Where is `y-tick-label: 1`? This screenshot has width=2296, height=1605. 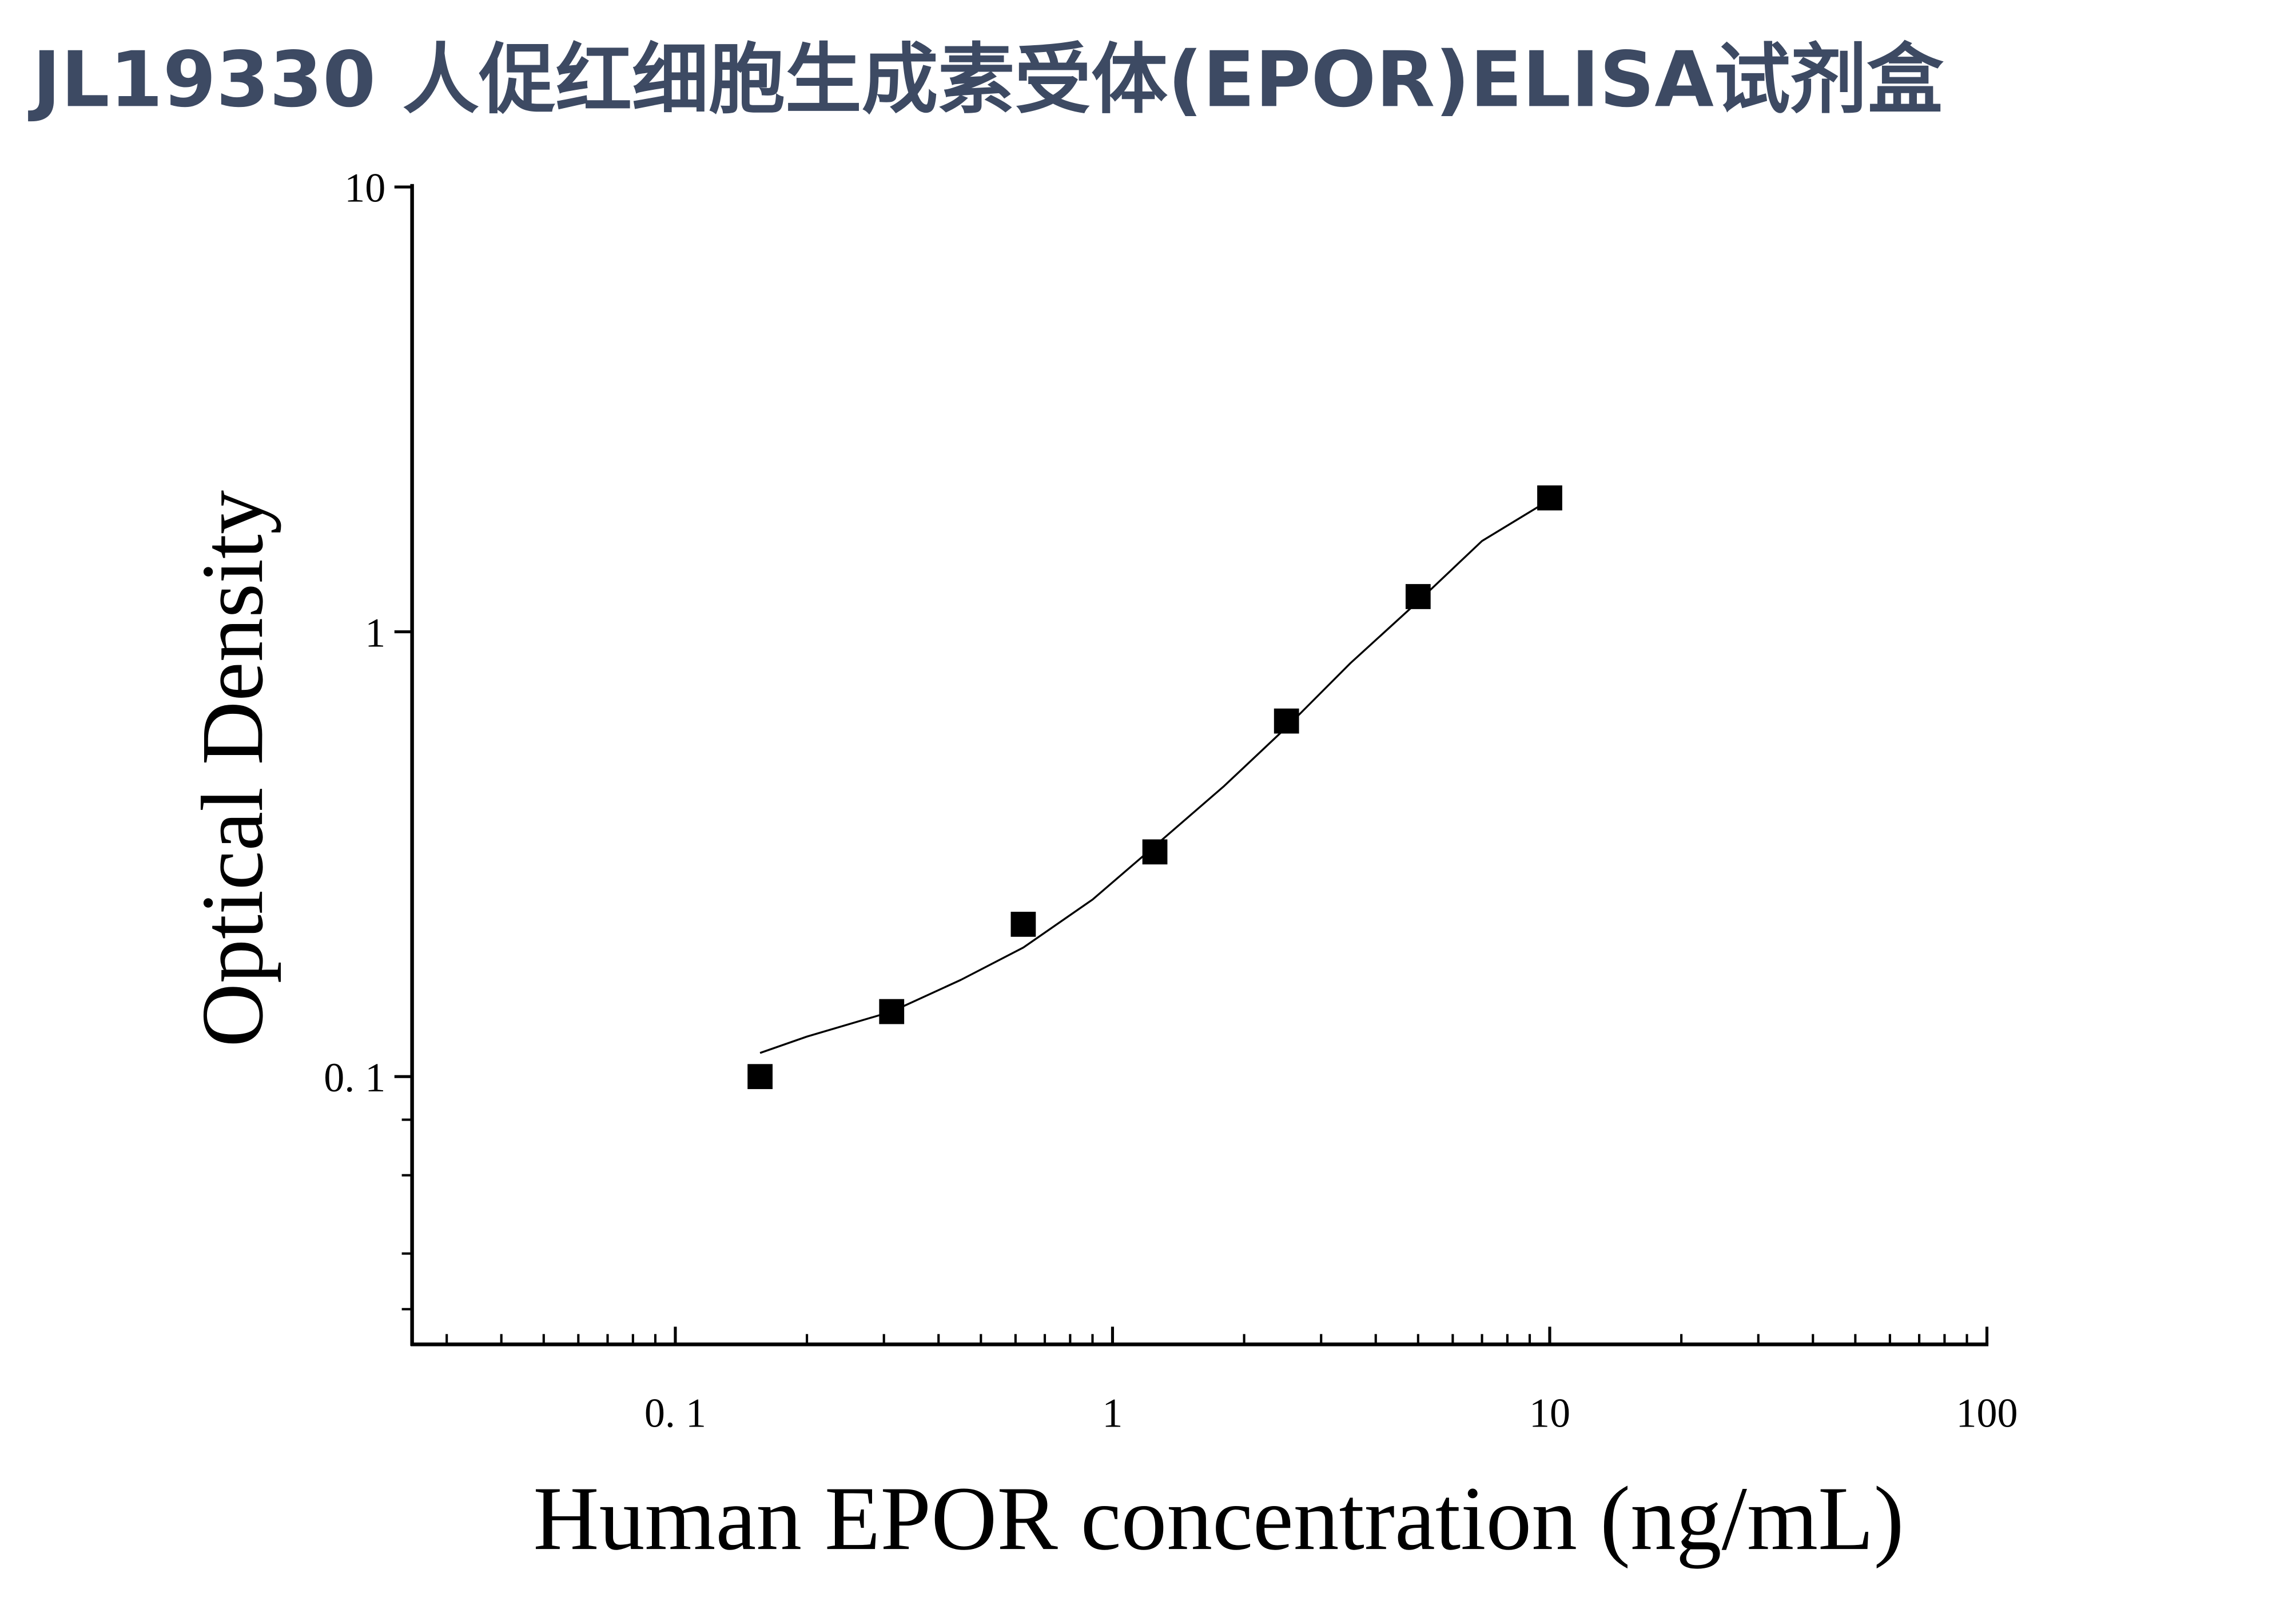 y-tick-label: 1 is located at coordinates (375, 632).